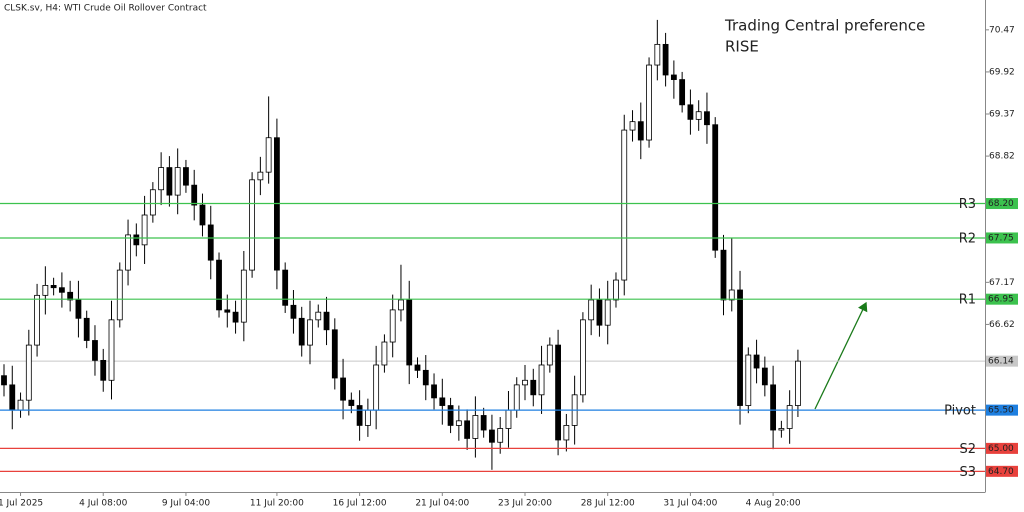 The image size is (1024, 512). I want to click on y-tick-label: 69.37, so click(1002, 115).